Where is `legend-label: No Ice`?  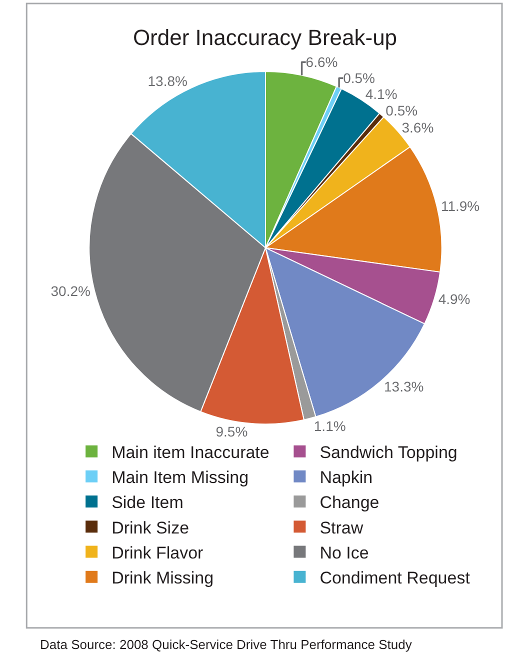
legend-label: No Ice is located at coordinates (344, 552).